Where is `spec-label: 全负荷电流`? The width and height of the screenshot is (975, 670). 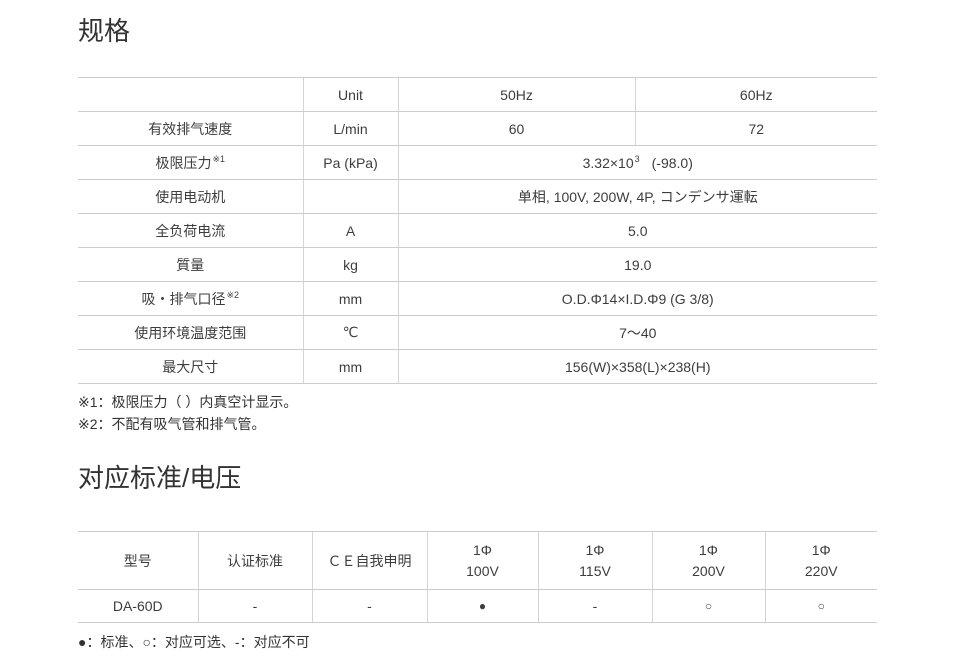 spec-label: 全负荷电流 is located at coordinates (190, 230).